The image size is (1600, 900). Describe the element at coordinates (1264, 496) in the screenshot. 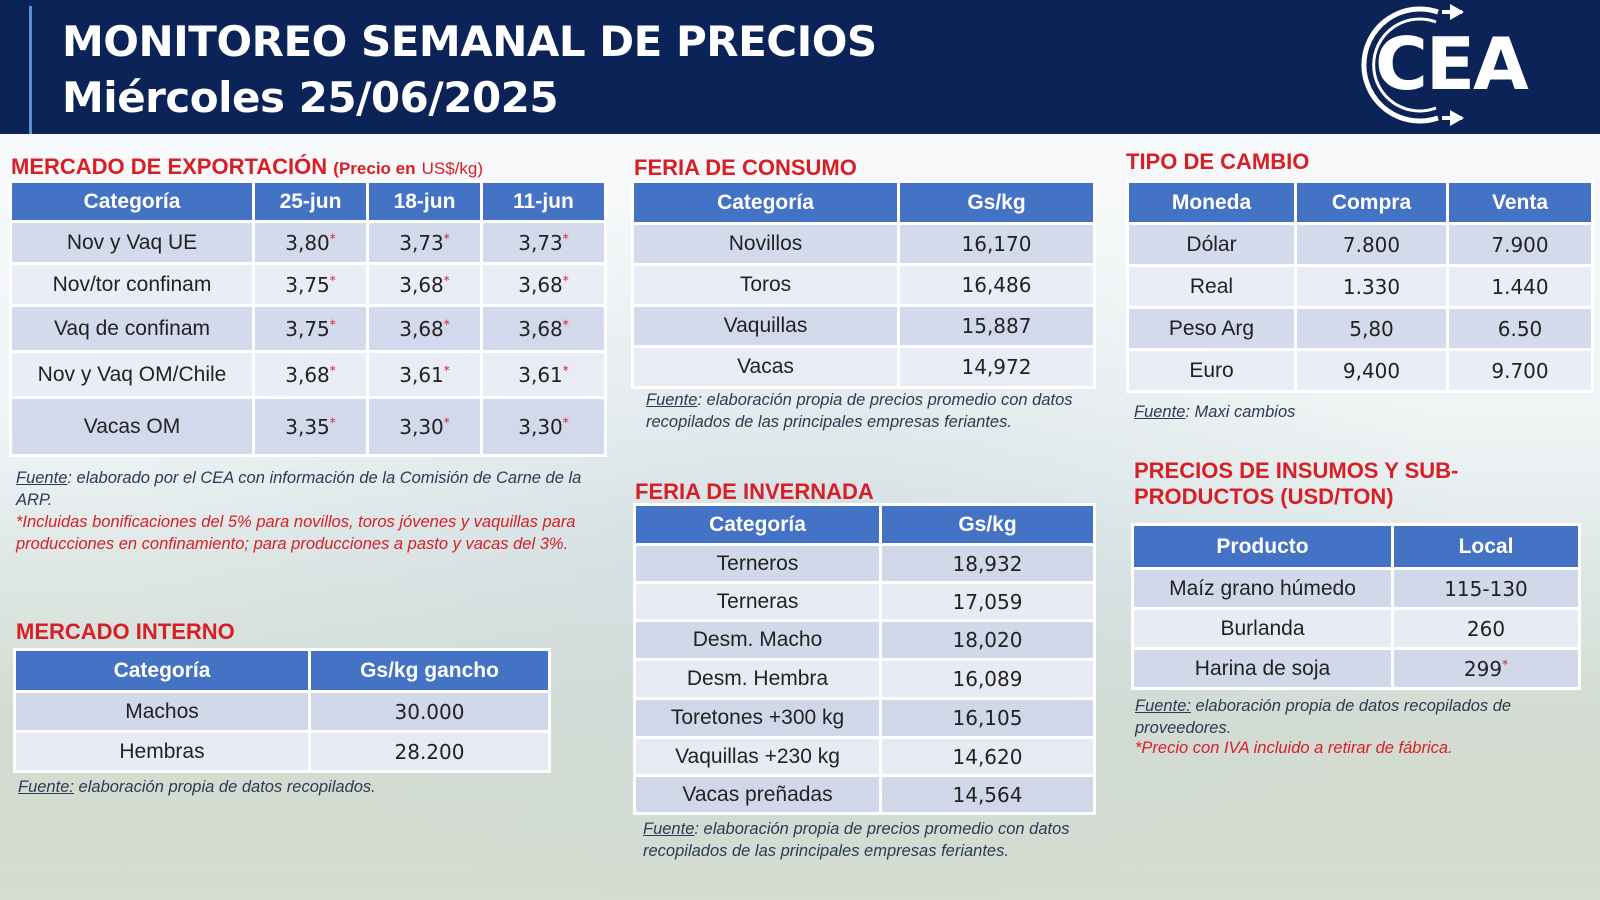

I see `inputs-title-line2: PRODUCTOS (USD/TON)` at that location.